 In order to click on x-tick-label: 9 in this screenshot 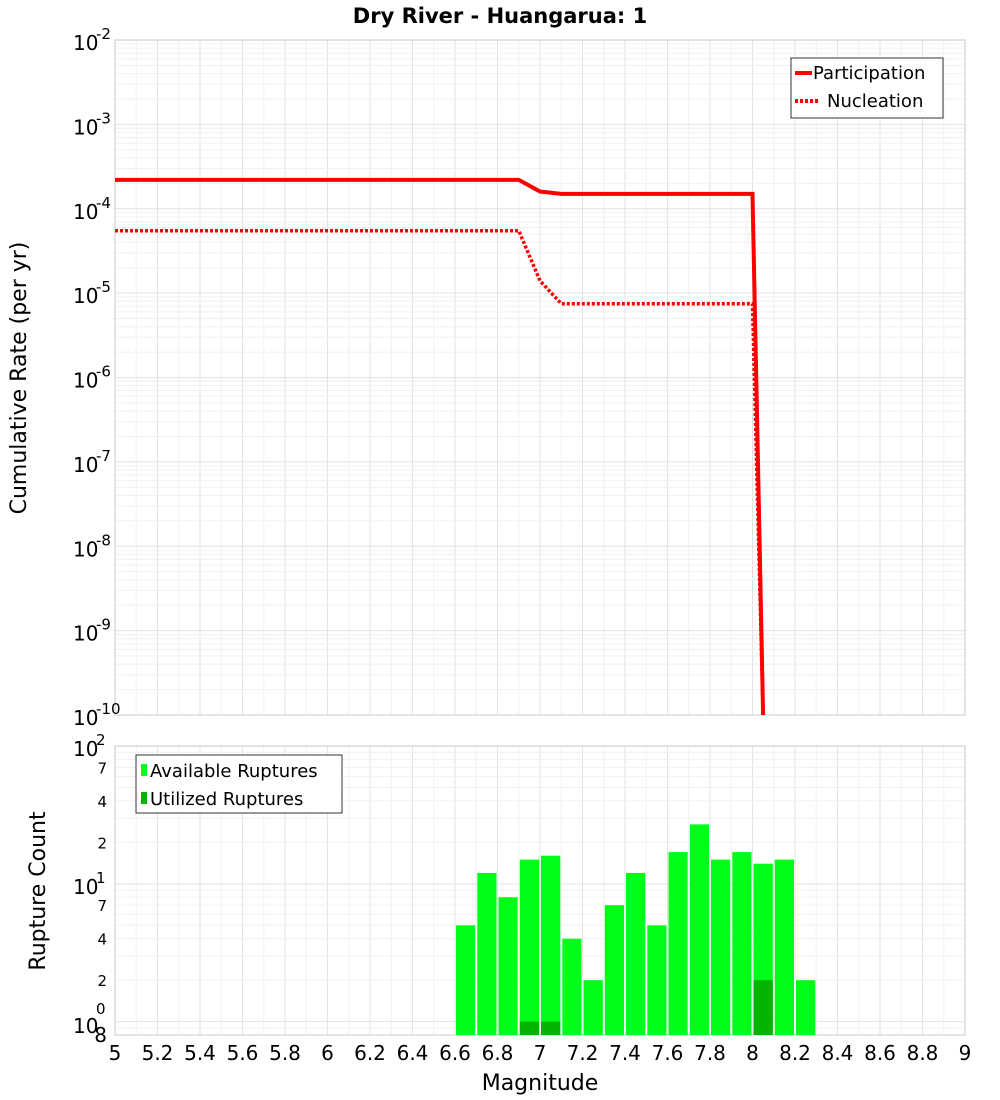, I will do `click(965, 1053)`.